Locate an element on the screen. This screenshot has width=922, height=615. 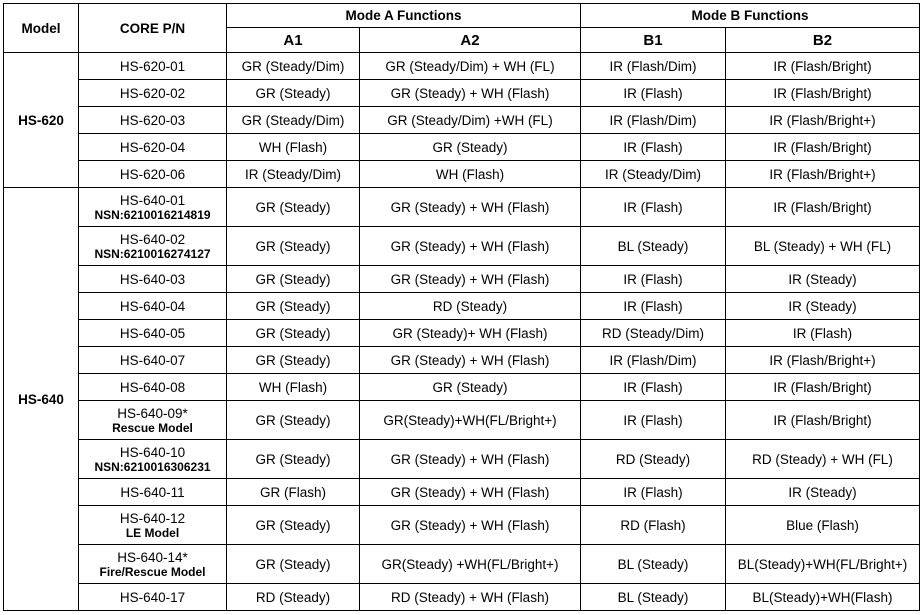
part-number: HS-620-02 is located at coordinates (152, 93).